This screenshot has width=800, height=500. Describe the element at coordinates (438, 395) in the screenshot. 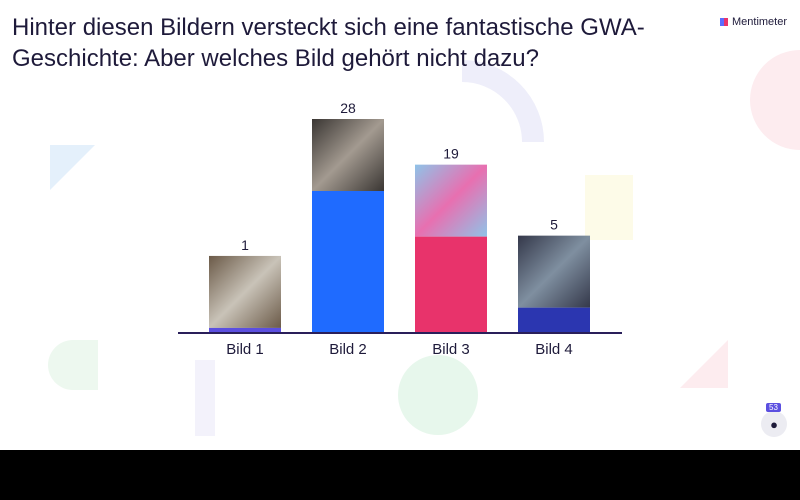

I see `decor-circle` at that location.